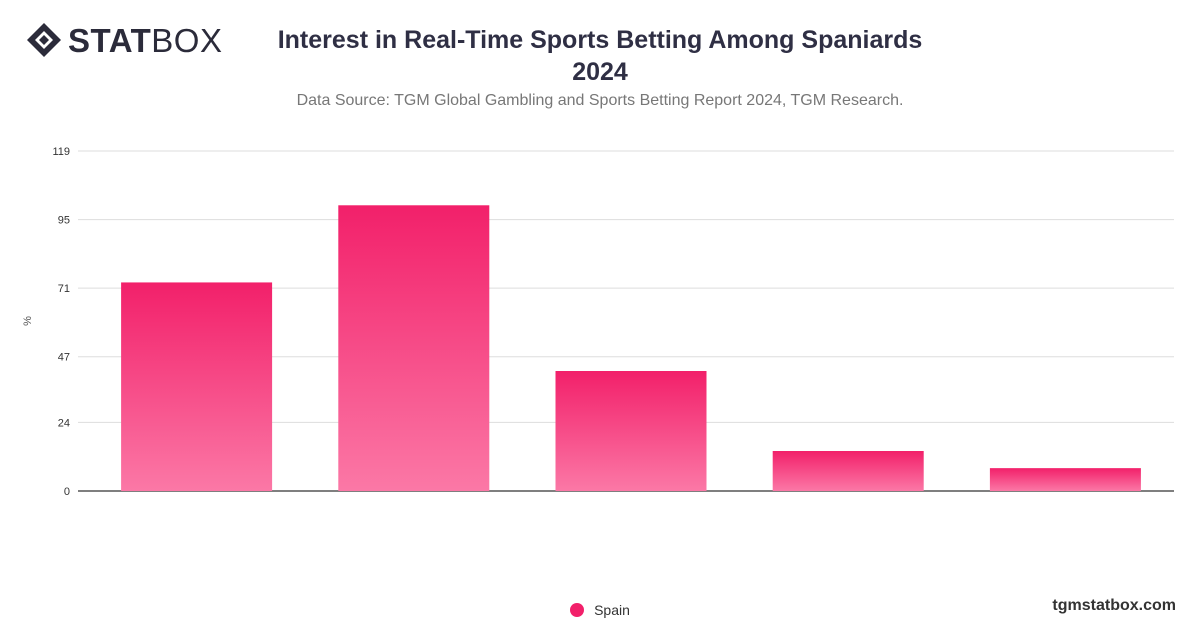  I want to click on y-axis-label: %, so click(28, 321).